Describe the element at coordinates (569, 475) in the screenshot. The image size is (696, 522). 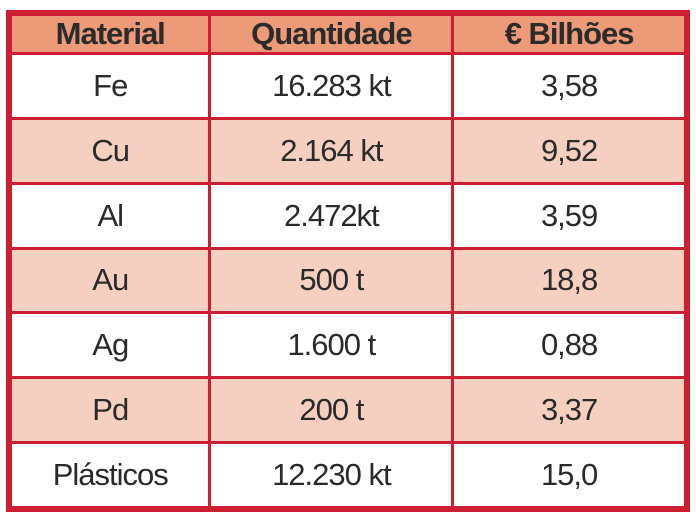
I see `cell-valor: 15,0` at that location.